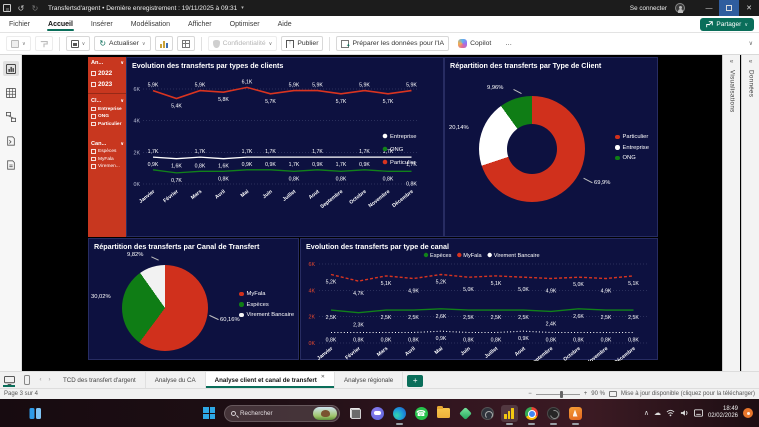 This screenshot has width=759, height=427. What do you see at coordinates (18, 43) in the screenshot?
I see `paste-button: ∨` at bounding box center [18, 43].